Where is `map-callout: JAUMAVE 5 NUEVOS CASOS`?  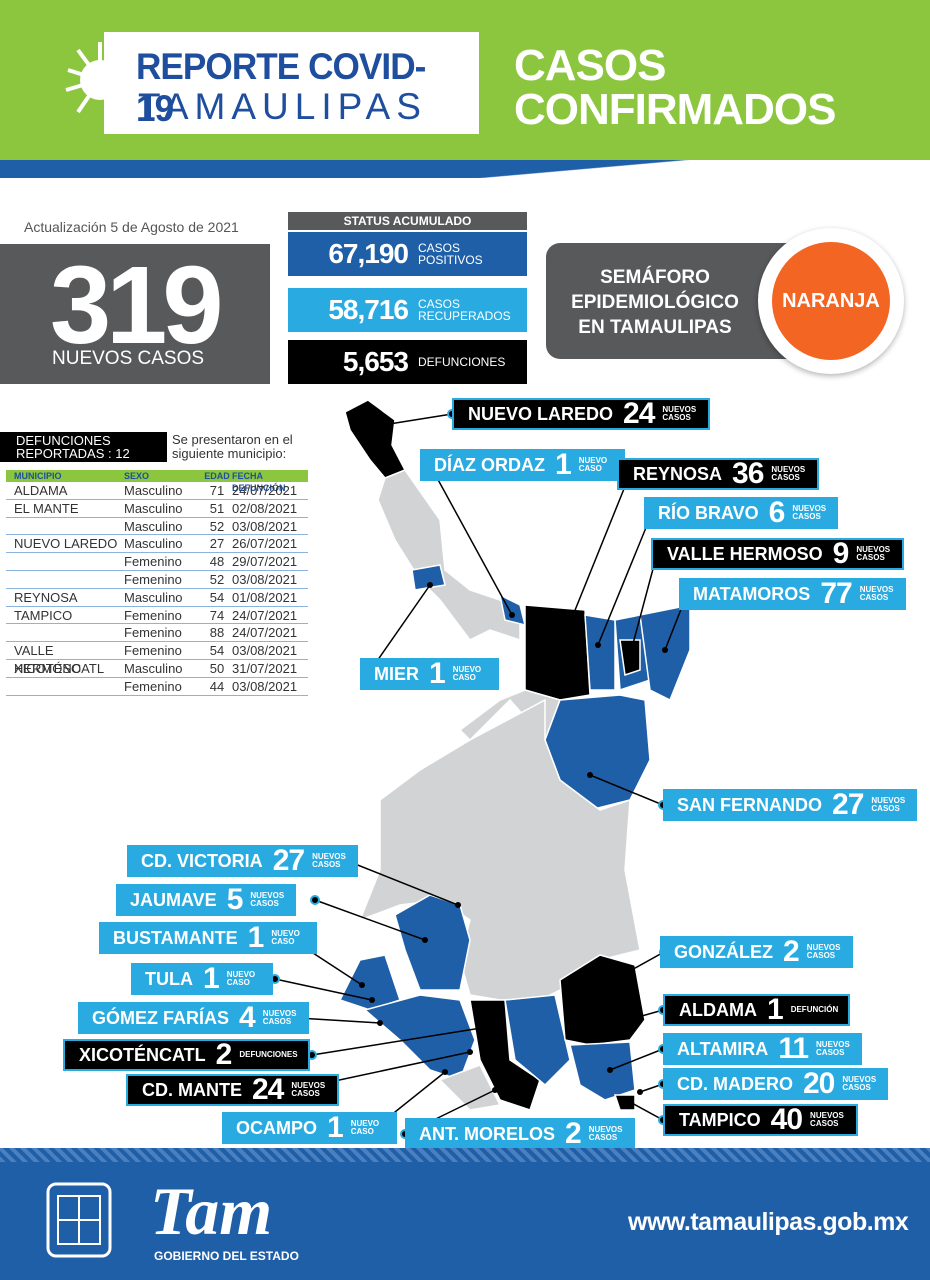 map-callout: JAUMAVE 5 NUEVOS CASOS is located at coordinates (206, 899).